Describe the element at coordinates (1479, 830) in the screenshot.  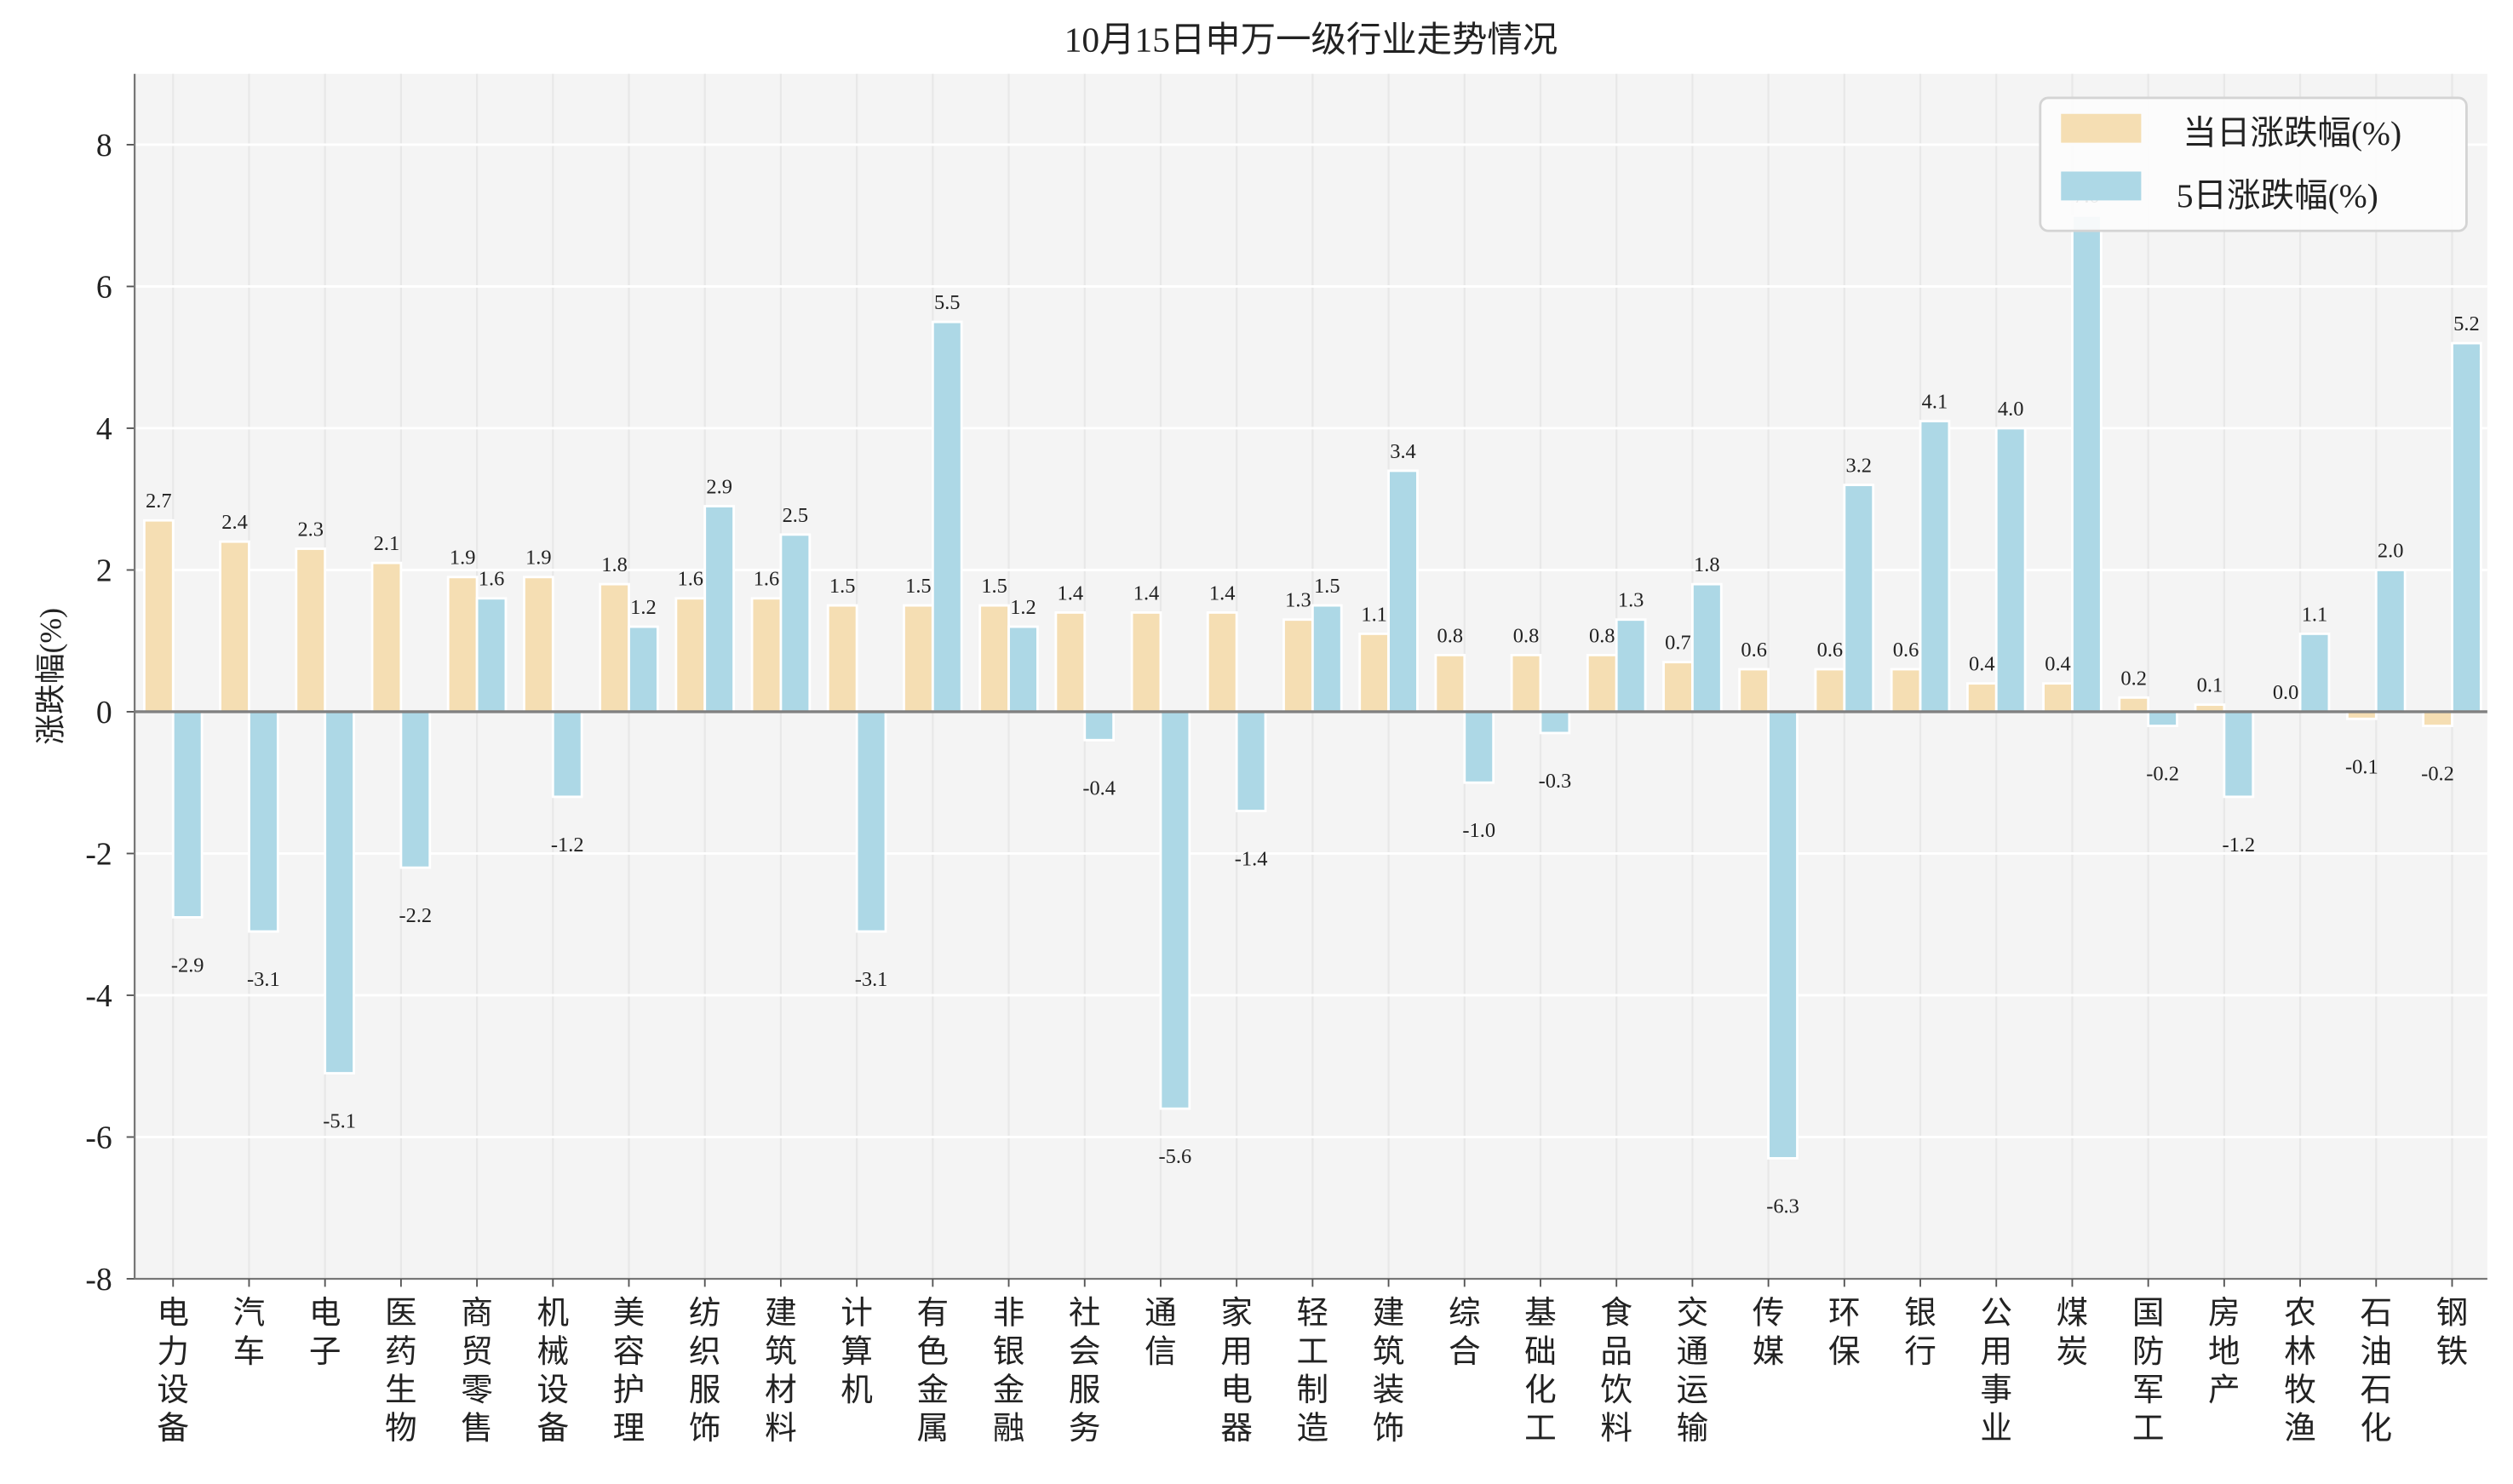
I see `data-label-5day: -1.0` at that location.